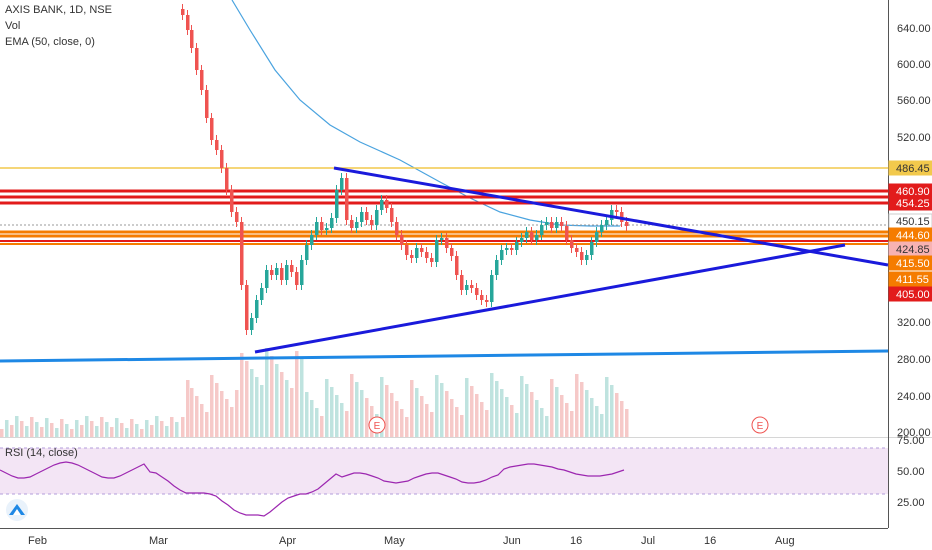 The image size is (932, 550). What do you see at coordinates (914, 323) in the screenshot?
I see `price-tick: 320.00` at bounding box center [914, 323].